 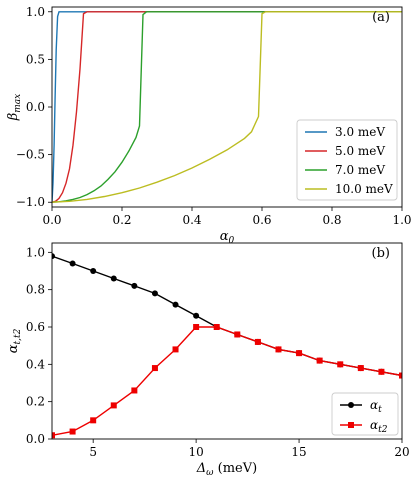 I want to click on legend-label: 10.0 meV, so click(x=364, y=189).